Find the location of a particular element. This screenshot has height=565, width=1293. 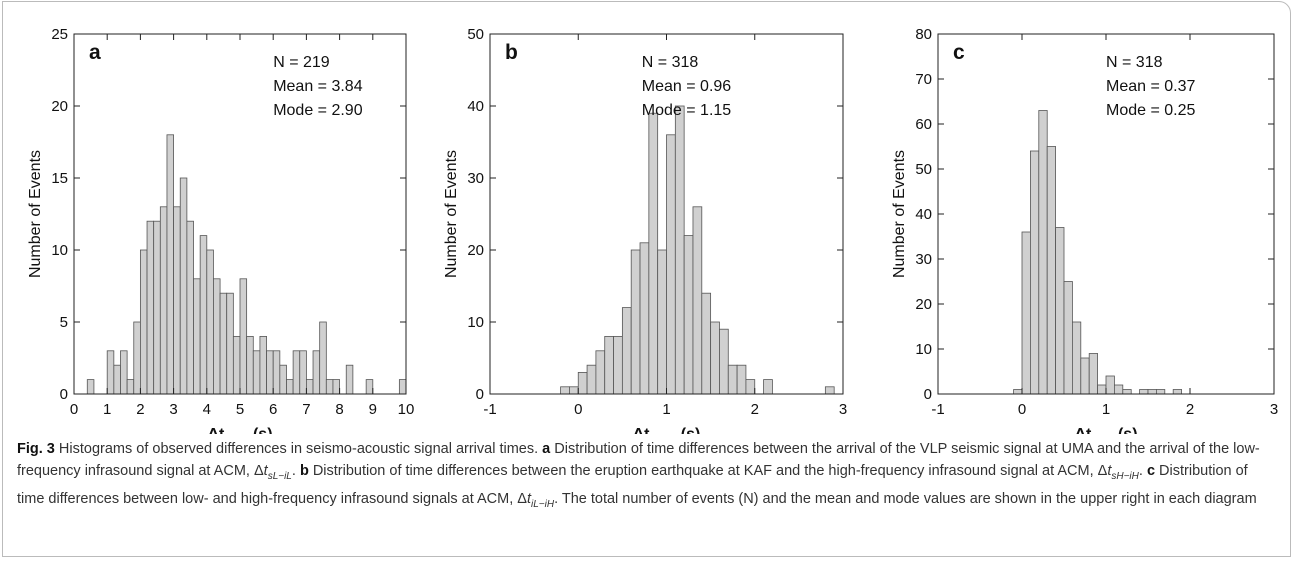

x-axis-label: ΔtsL-iL(s) is located at coordinates (239, 430).